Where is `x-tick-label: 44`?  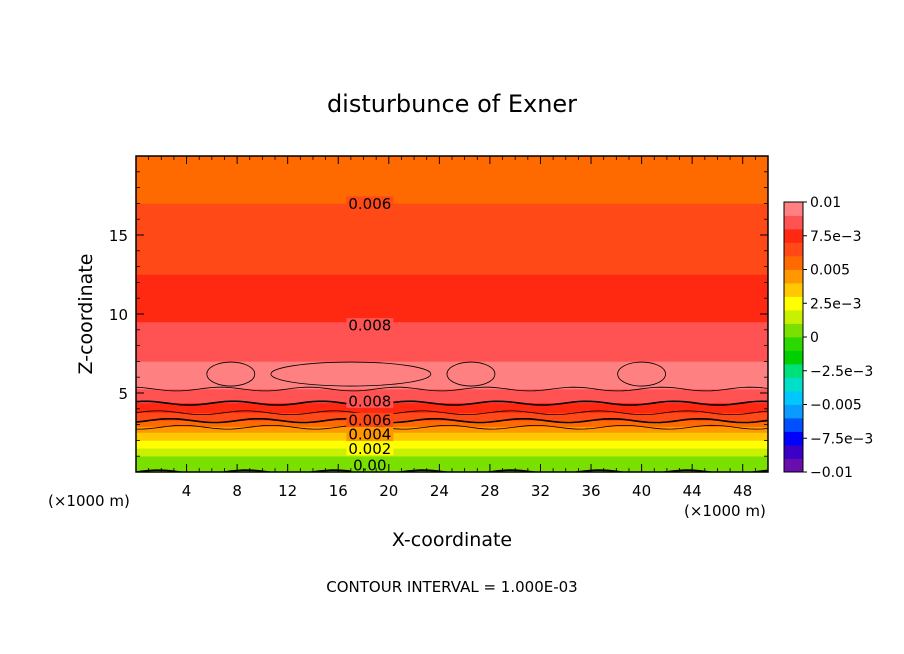
x-tick-label: 44 is located at coordinates (692, 491).